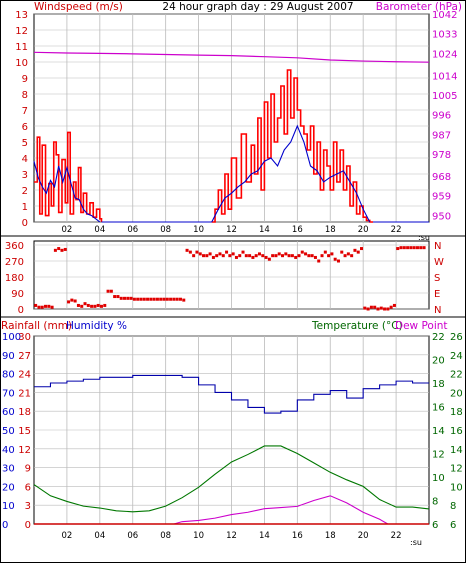  What do you see at coordinates (444, 35) in the screenshot?
I see `baro-y-tick-label: 1033` at bounding box center [444, 35].